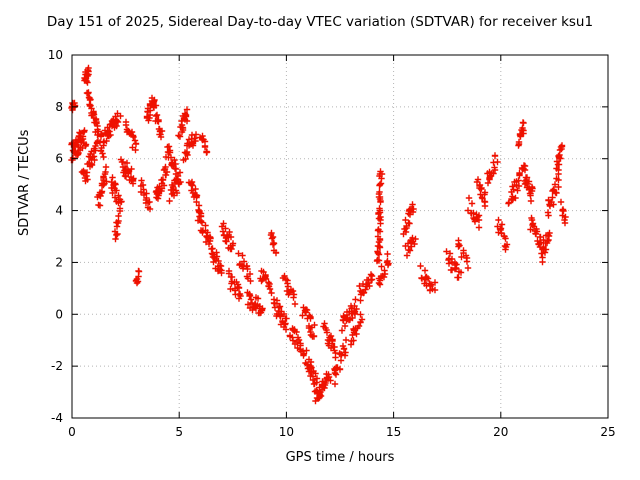  I want to click on y-tick-label: 6, so click(59, 159).